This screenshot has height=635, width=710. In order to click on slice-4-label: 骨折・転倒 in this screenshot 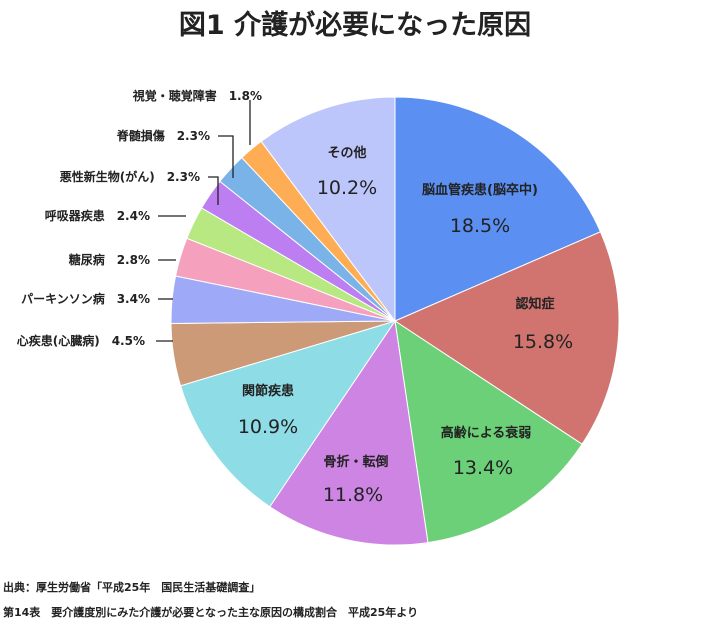, I will do `click(355, 462)`.